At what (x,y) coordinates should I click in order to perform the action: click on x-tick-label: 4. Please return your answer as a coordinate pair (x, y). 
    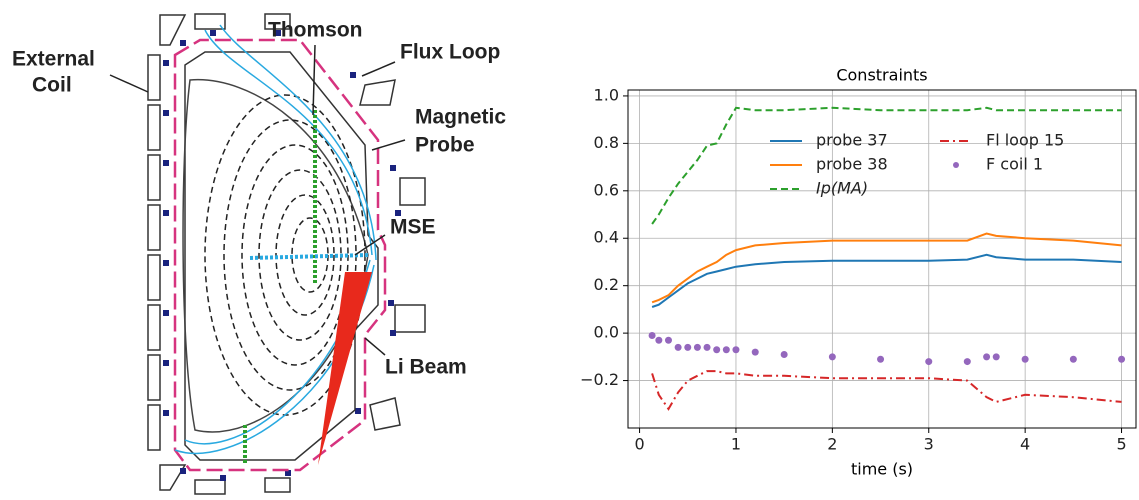
    Looking at the image, I should click on (1025, 444).